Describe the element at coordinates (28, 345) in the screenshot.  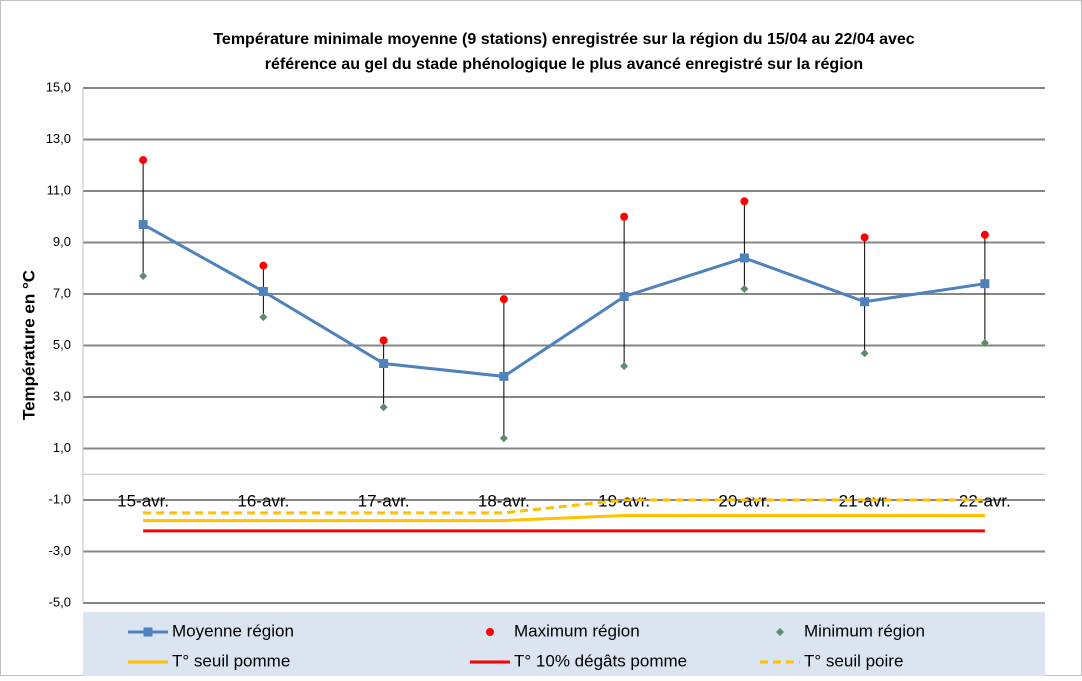
I see `y-axis-label: Température en °C` at that location.